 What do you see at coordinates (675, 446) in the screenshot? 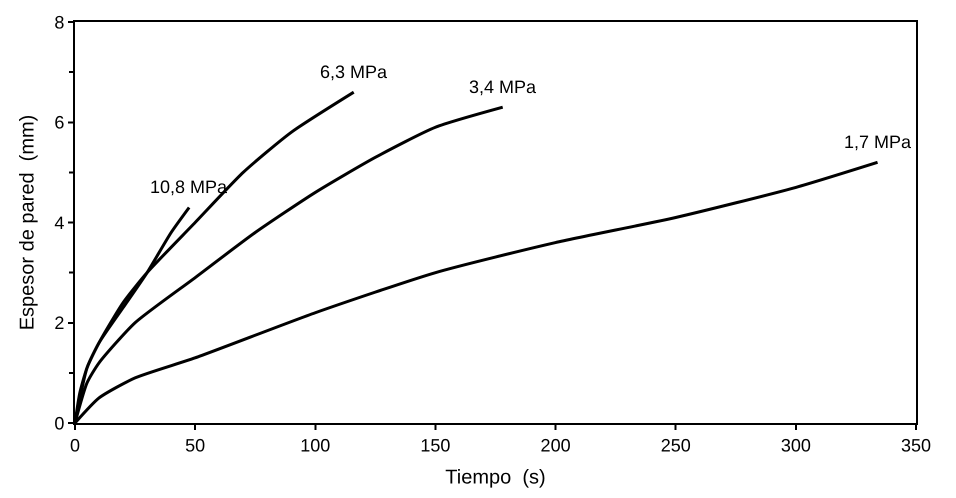
I see `x-tick-label: 250` at bounding box center [675, 446].